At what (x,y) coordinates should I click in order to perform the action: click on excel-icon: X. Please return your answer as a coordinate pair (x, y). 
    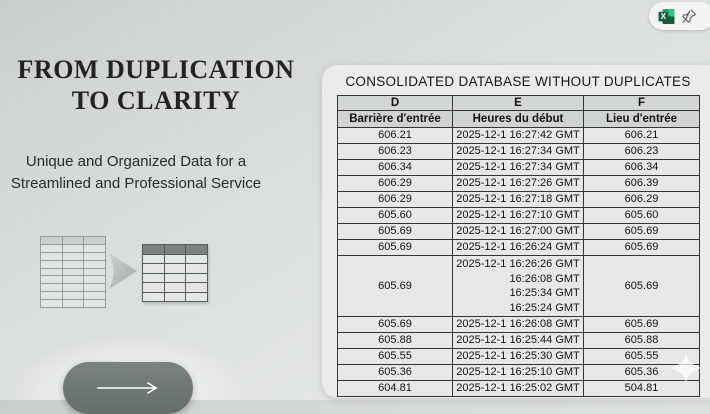
    Looking at the image, I should click on (666, 16).